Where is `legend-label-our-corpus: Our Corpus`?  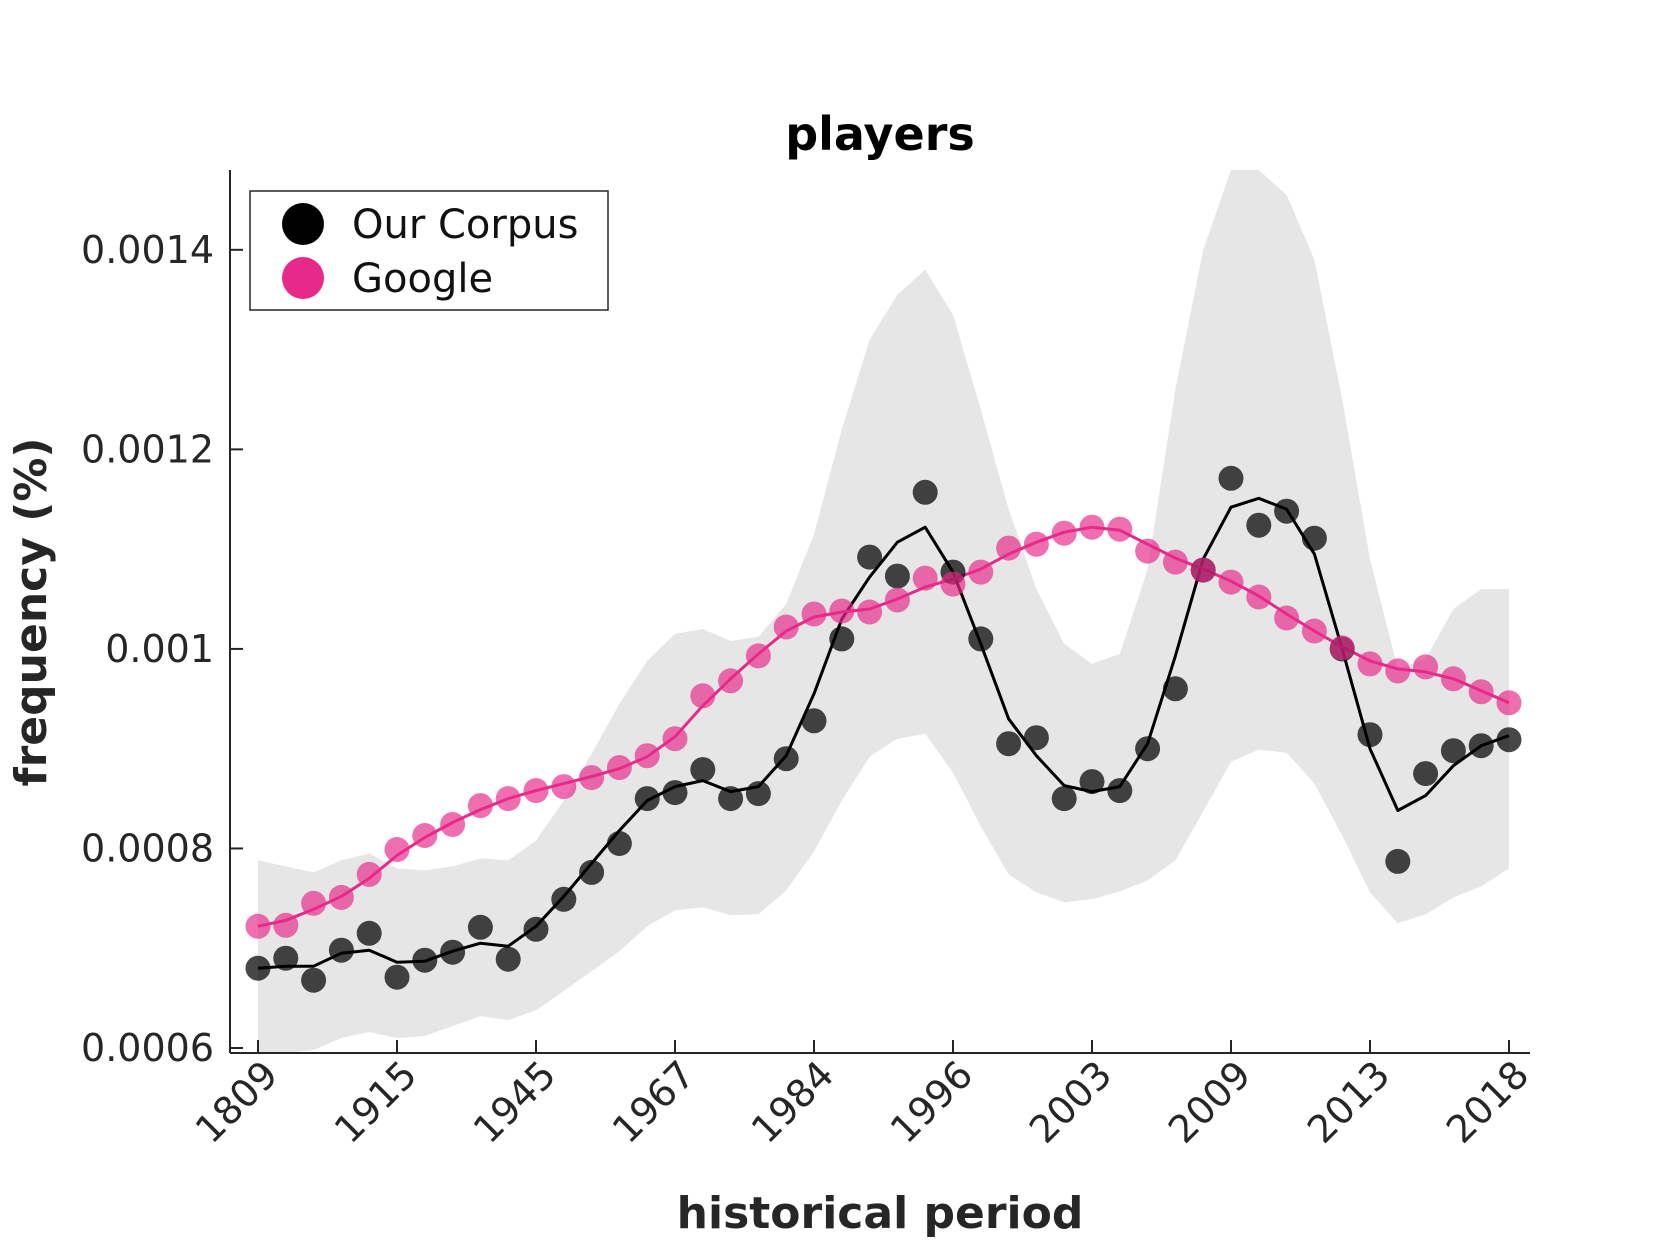
legend-label-our-corpus: Our Corpus is located at coordinates (465, 225).